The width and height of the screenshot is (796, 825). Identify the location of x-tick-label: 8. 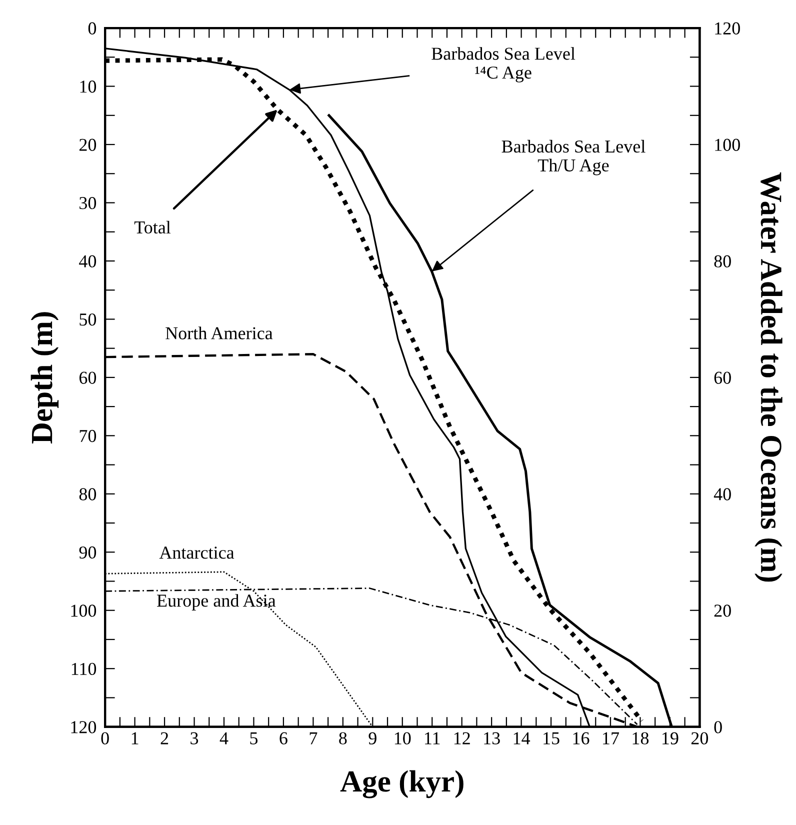
(343, 738).